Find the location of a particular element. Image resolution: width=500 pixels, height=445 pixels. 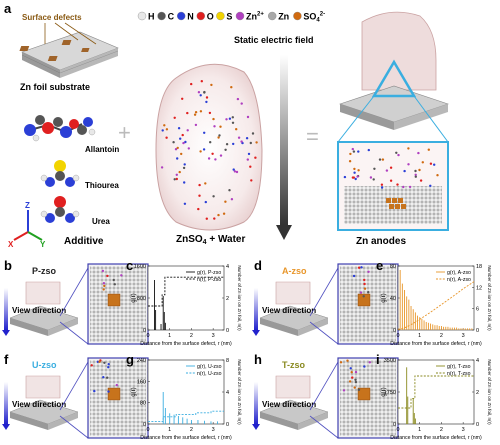

plot-frame is located at coordinates (186, 298).